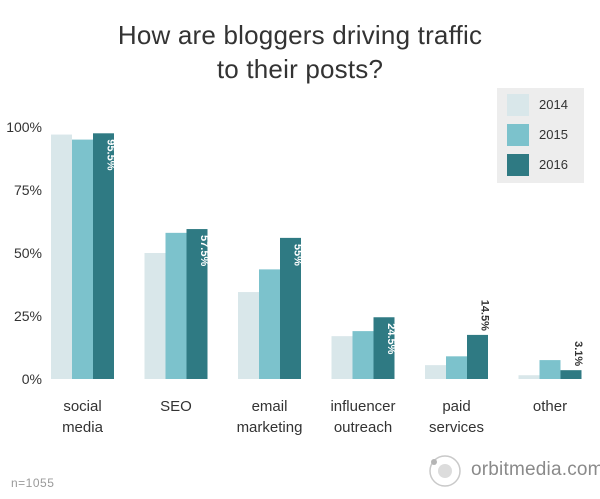  What do you see at coordinates (553, 164) in the screenshot?
I see `legend-label-2016: 2016` at bounding box center [553, 164].